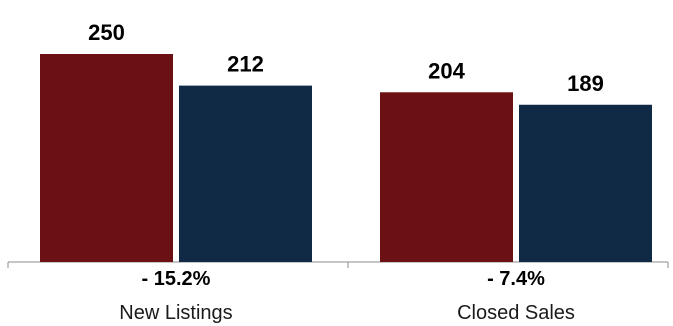 This screenshot has height=326, width=673. Describe the element at coordinates (338, 265) in the screenshot. I see `x-axis-ticks` at that location.